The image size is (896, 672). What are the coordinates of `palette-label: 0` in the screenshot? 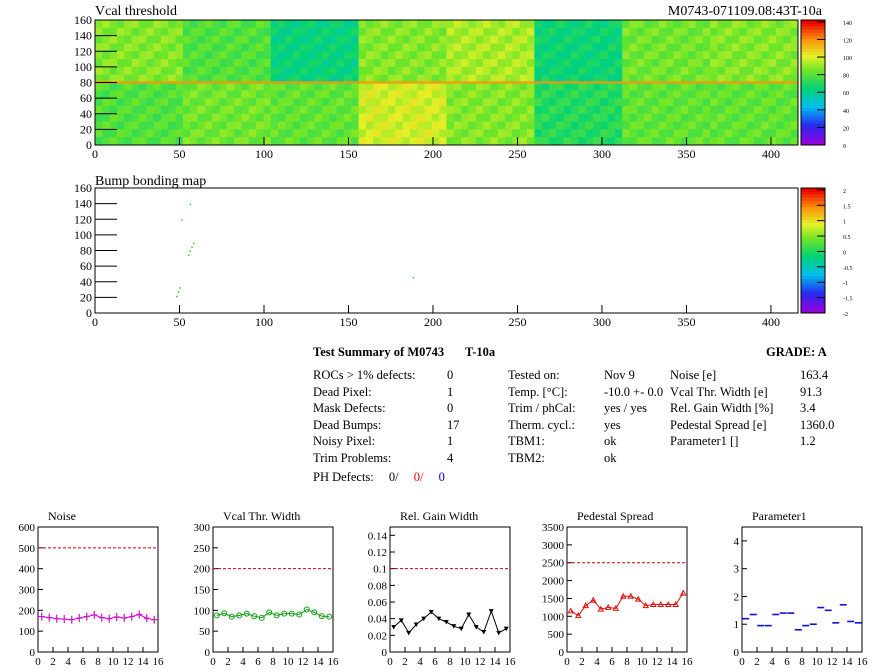 It's located at (844, 253).